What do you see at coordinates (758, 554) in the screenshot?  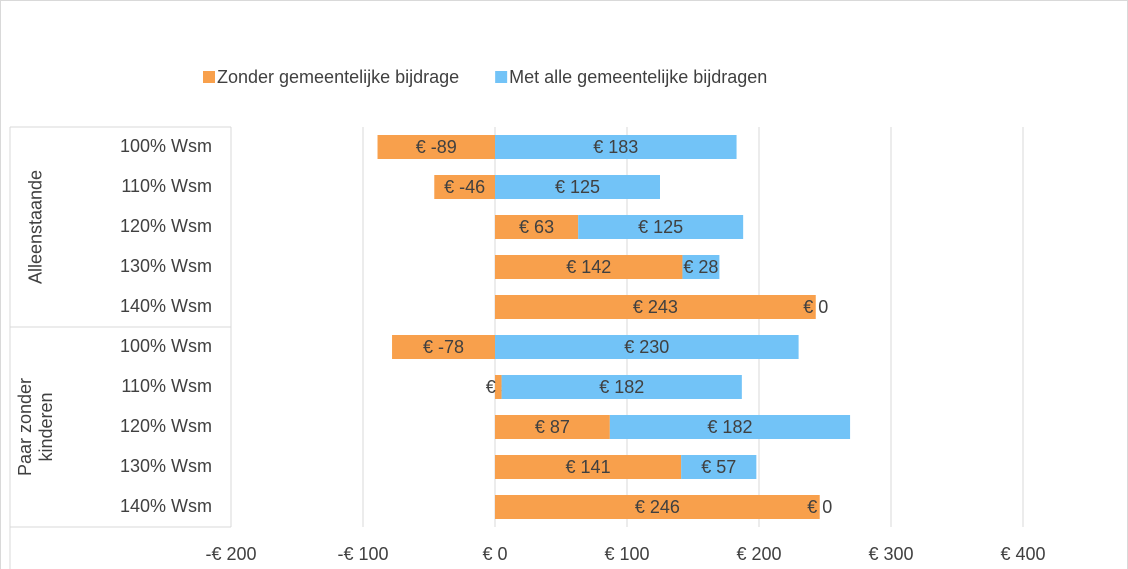 I see `x-tick-label: € 200` at bounding box center [758, 554].